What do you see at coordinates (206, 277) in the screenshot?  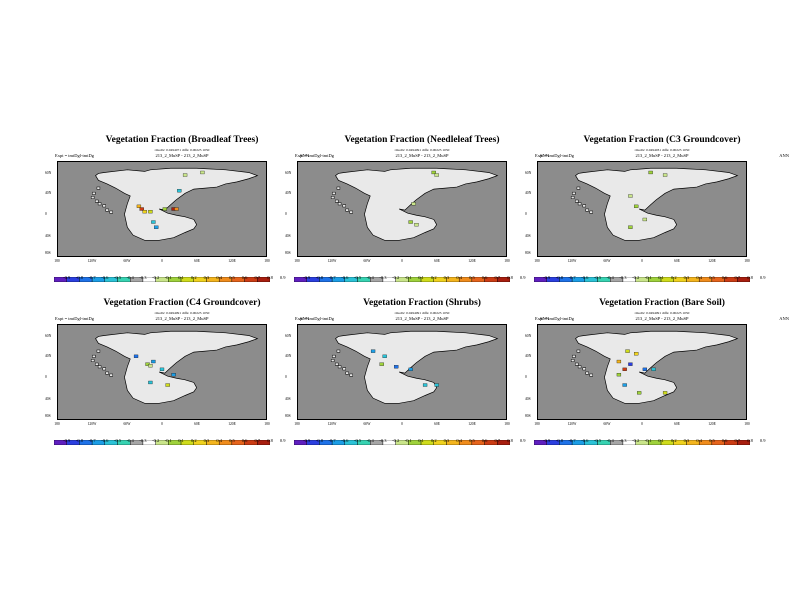 I see `colorbar-tick-label: 0.3` at bounding box center [206, 277].